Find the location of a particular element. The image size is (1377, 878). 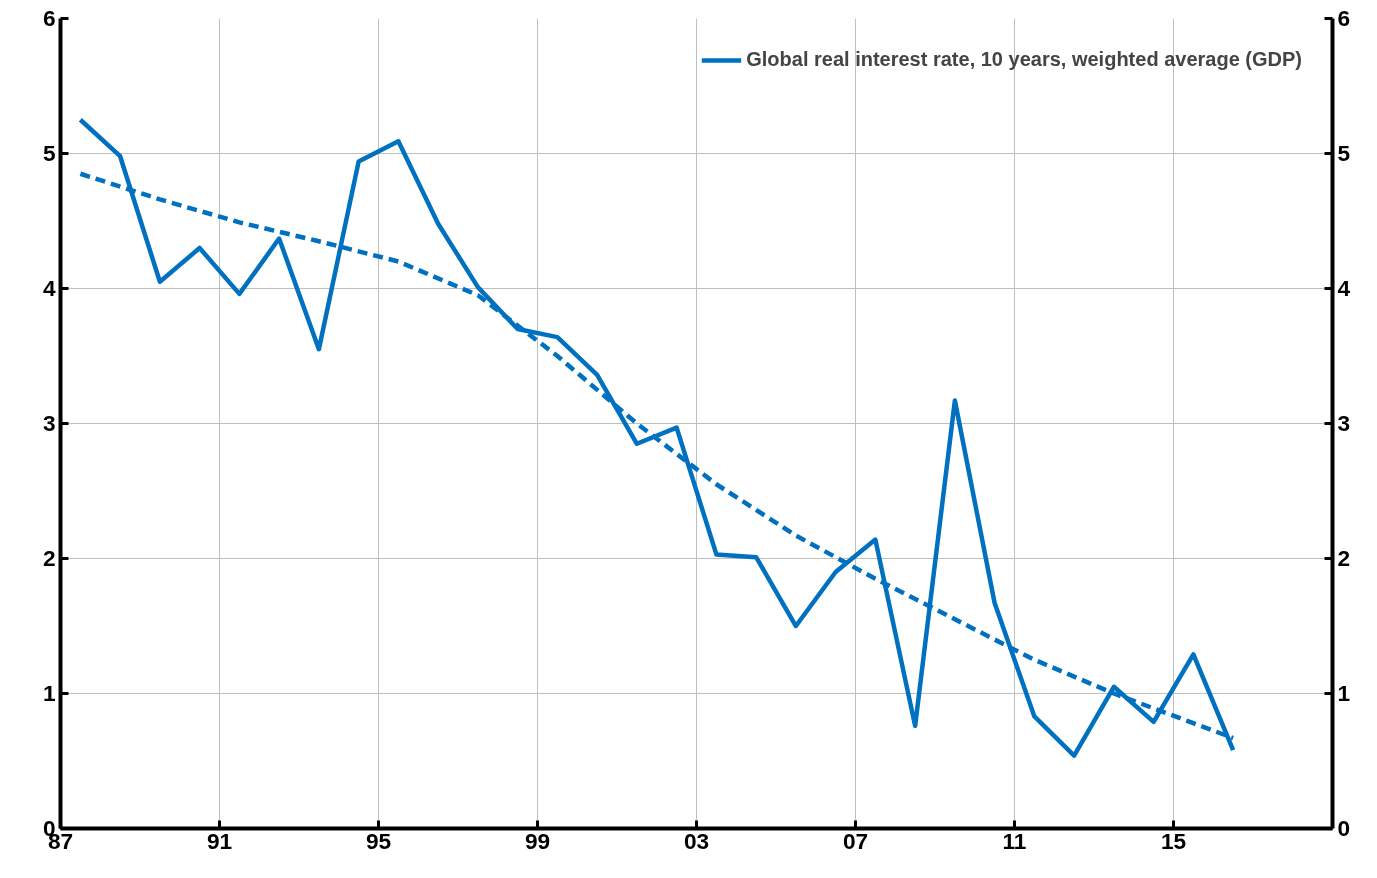

y2-tick-label: 1 is located at coordinates (1344, 693).